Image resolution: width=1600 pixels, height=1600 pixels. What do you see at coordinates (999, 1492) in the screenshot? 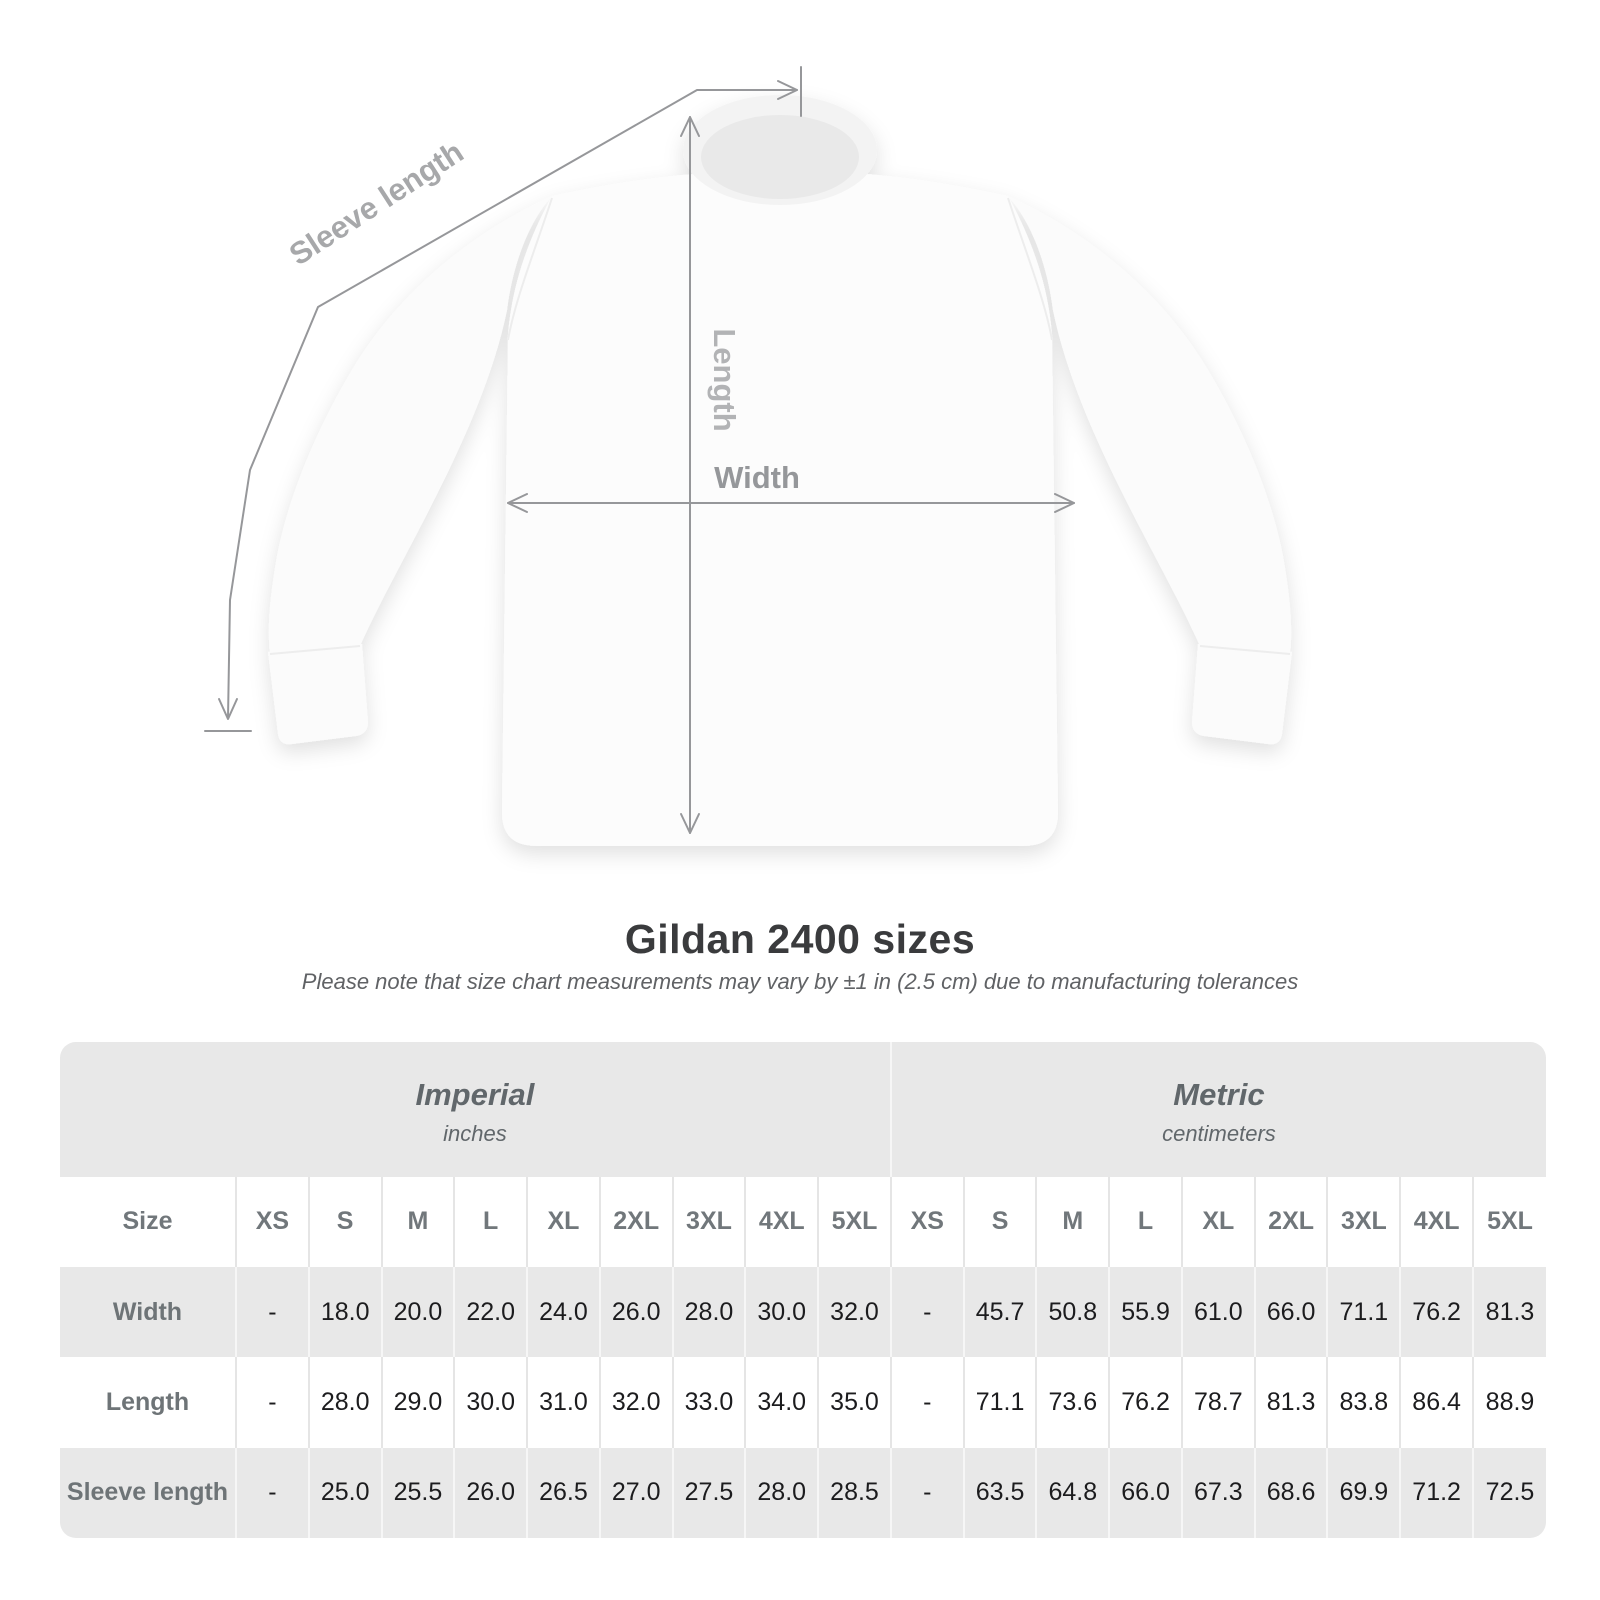
I see `measurement-value: 63.5` at bounding box center [999, 1492].